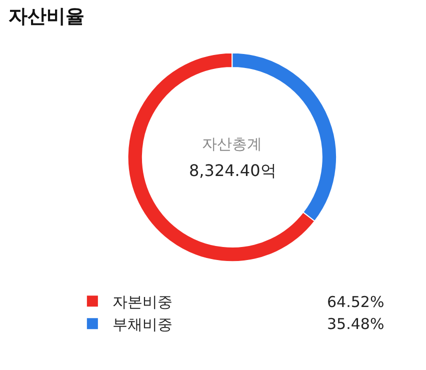  What do you see at coordinates (355, 324) in the screenshot?
I see `data-label: 35.48%` at bounding box center [355, 324].